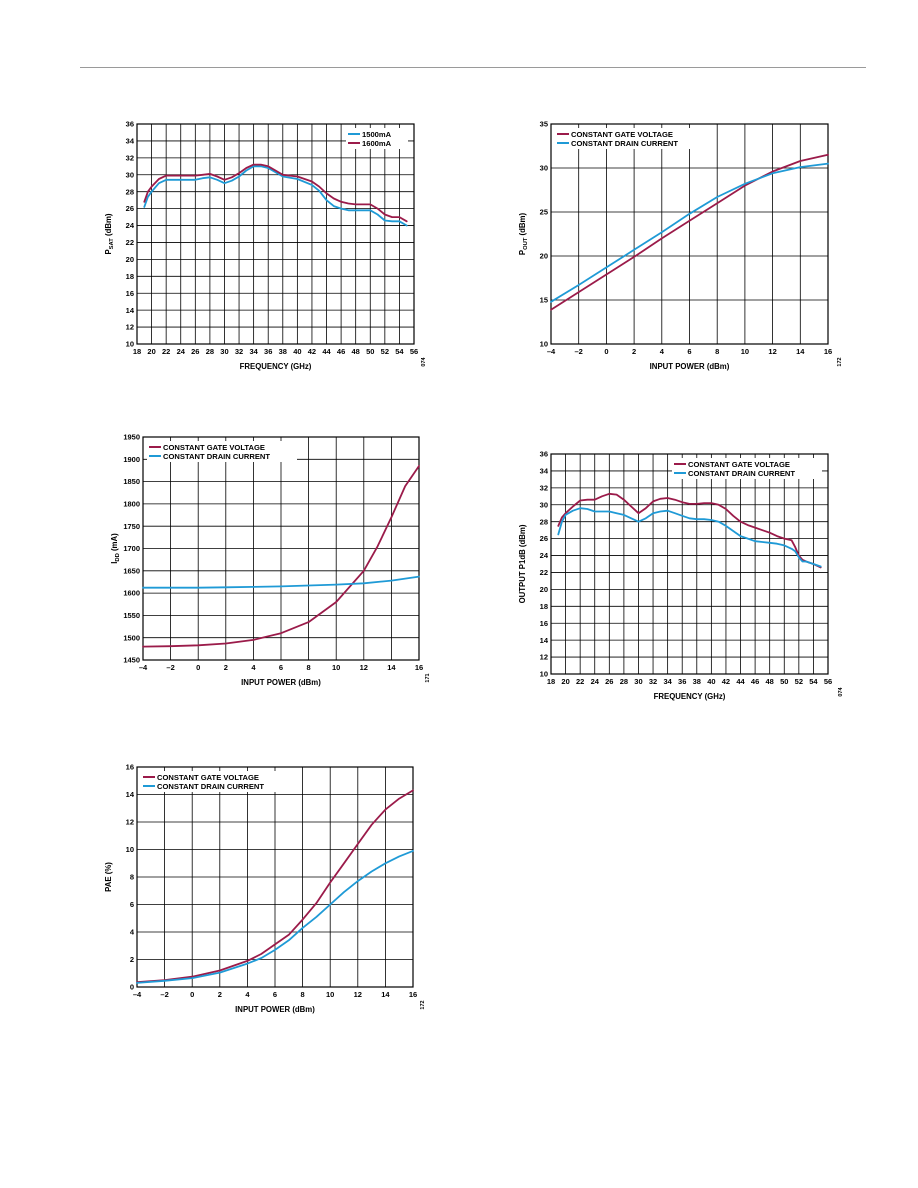 The image size is (918, 1188). I want to click on y-tick-label: 15, so click(544, 300).